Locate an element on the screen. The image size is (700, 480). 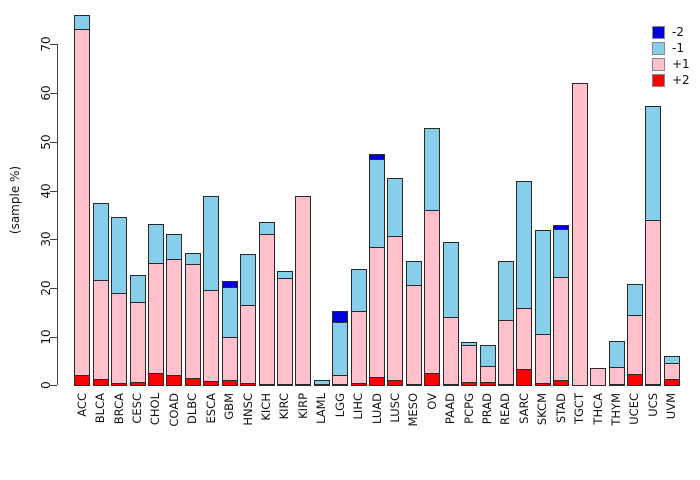
x-category-label: KIRC is located at coordinates (284, 406).